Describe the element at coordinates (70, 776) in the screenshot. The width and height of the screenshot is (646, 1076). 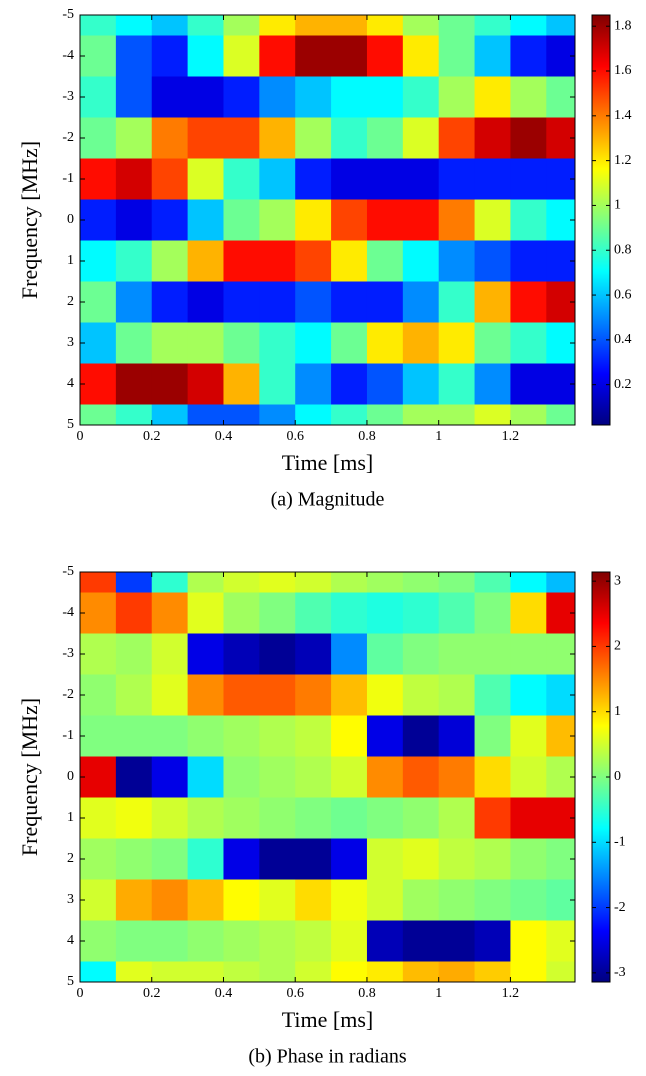
I see `y-tick-label: 0` at that location.